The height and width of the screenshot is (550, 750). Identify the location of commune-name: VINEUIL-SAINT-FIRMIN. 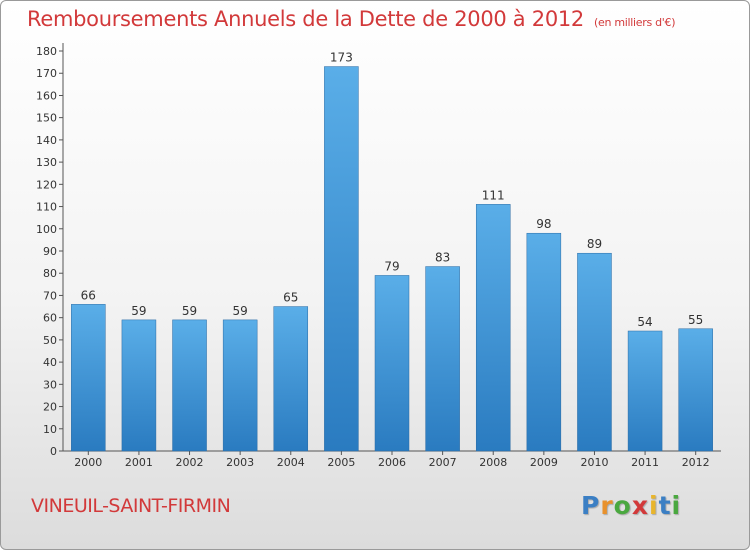
(131, 506).